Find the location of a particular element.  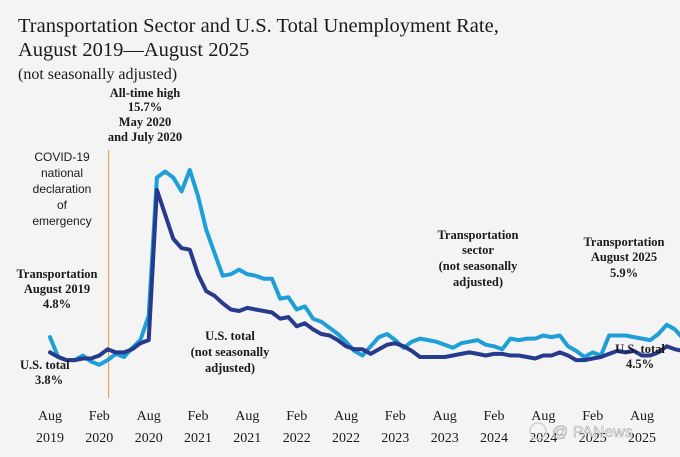

ath-line-2: 15.7% is located at coordinates (145, 107).